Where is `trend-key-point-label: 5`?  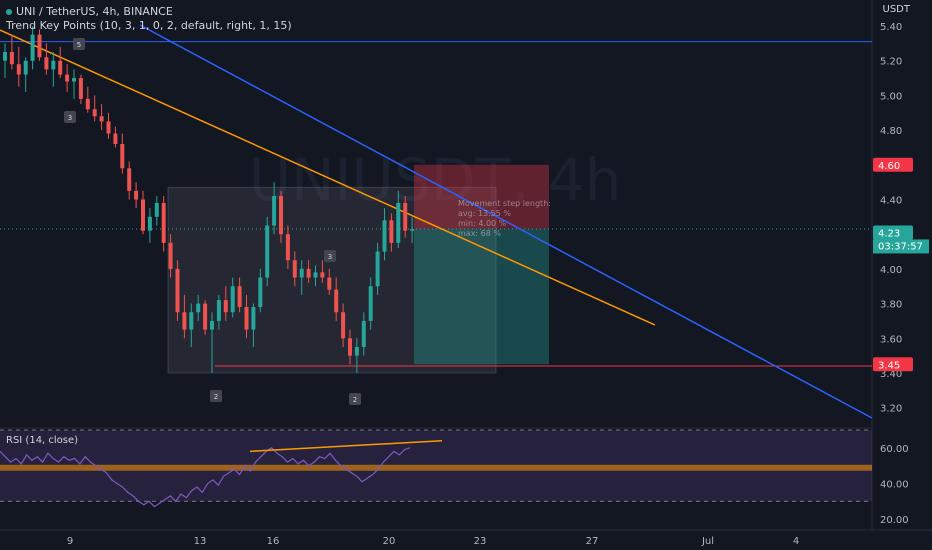
trend-key-point-label: 5 is located at coordinates (79, 45).